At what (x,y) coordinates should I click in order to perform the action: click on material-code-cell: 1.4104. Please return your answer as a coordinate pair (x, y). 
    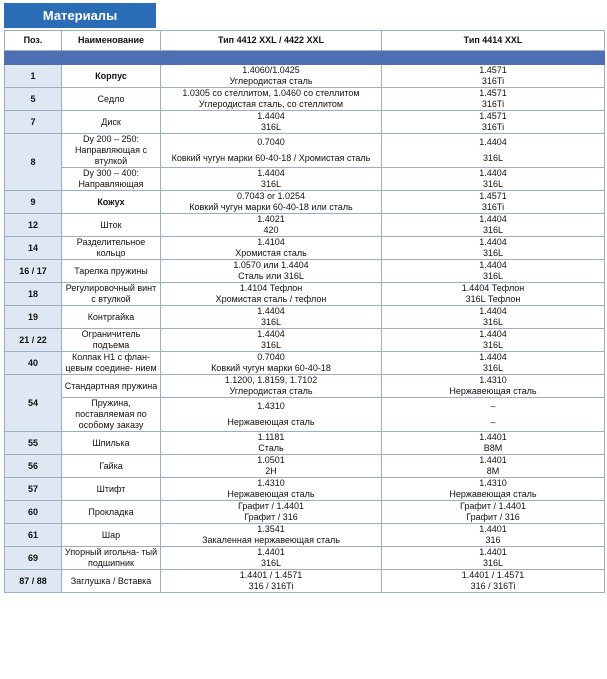
    Looking at the image, I should click on (271, 242).